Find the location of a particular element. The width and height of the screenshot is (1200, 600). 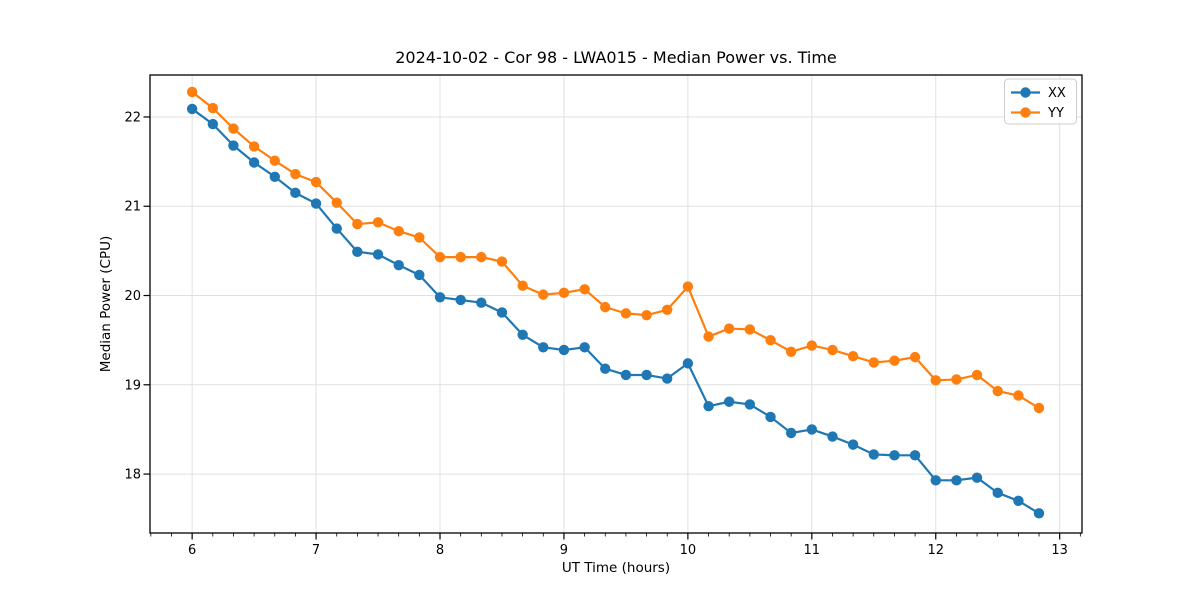

legend-marker-yy is located at coordinates (1025, 112).